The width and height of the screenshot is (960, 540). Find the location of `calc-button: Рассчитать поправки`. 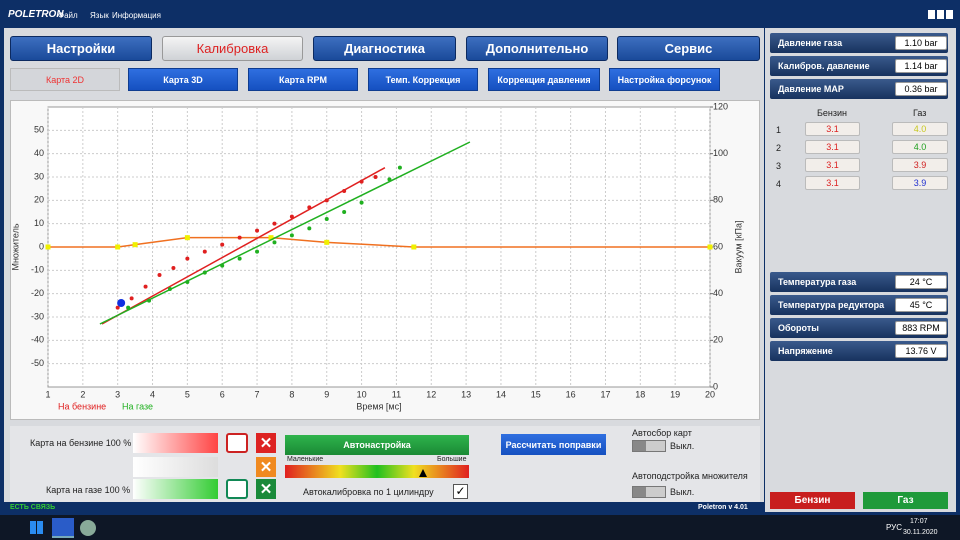

calc-button: Рассчитать поправки is located at coordinates (553, 444).